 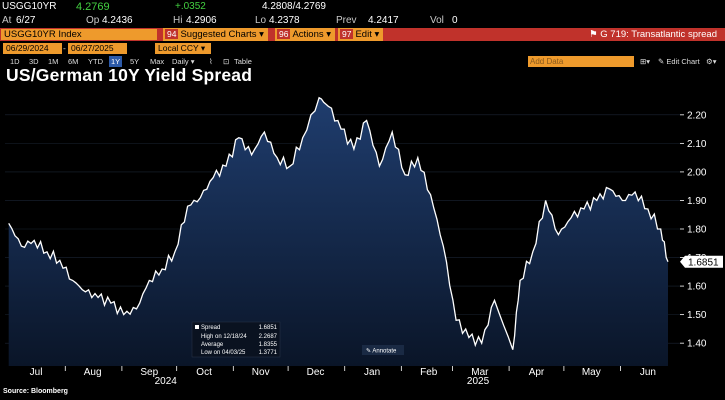 I want to click on x-tick-label: Dec, so click(x=316, y=372).